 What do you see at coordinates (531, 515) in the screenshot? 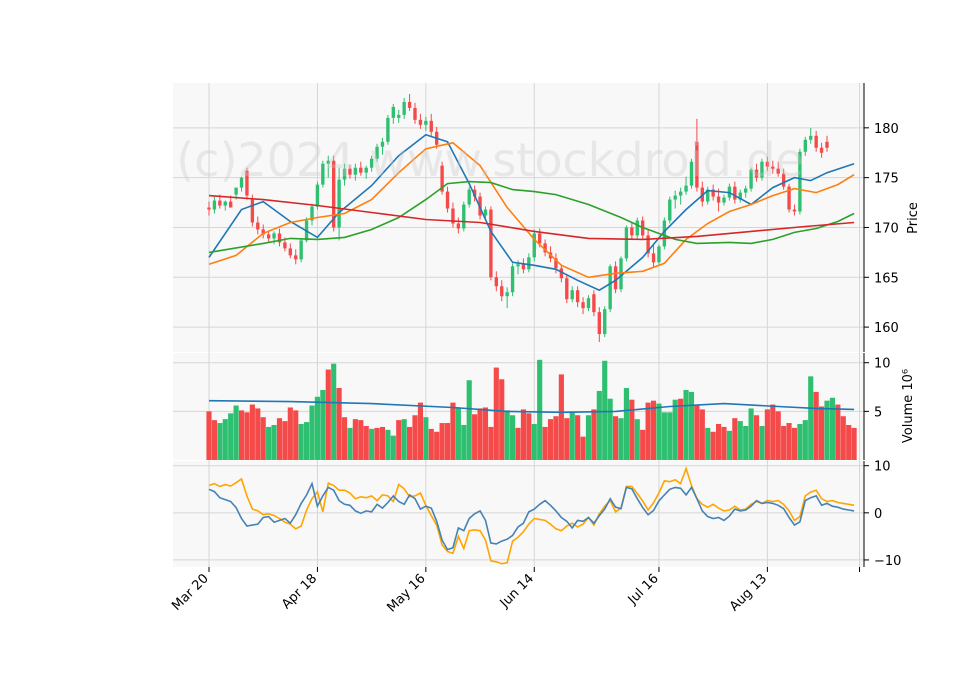
I see `oscillator-line-b` at bounding box center [531, 515].